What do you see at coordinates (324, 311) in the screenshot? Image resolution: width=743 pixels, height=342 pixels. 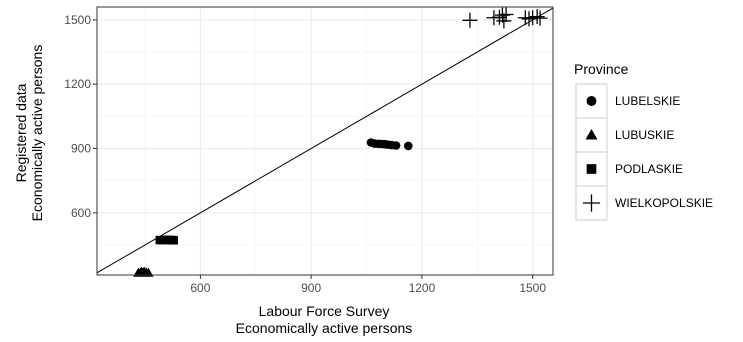 I see `x-axis-title-line1: Labour Force Survey` at bounding box center [324, 311].